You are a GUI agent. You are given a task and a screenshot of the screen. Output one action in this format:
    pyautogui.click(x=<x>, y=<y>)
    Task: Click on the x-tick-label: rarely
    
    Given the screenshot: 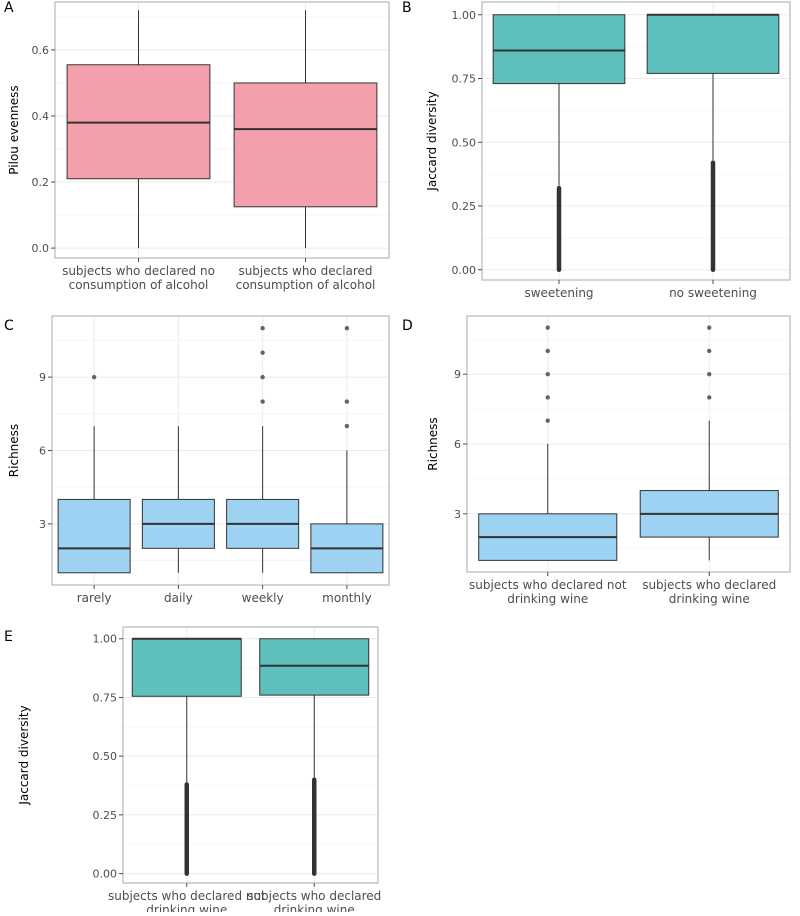 What is the action you would take?
    pyautogui.click(x=94, y=598)
    